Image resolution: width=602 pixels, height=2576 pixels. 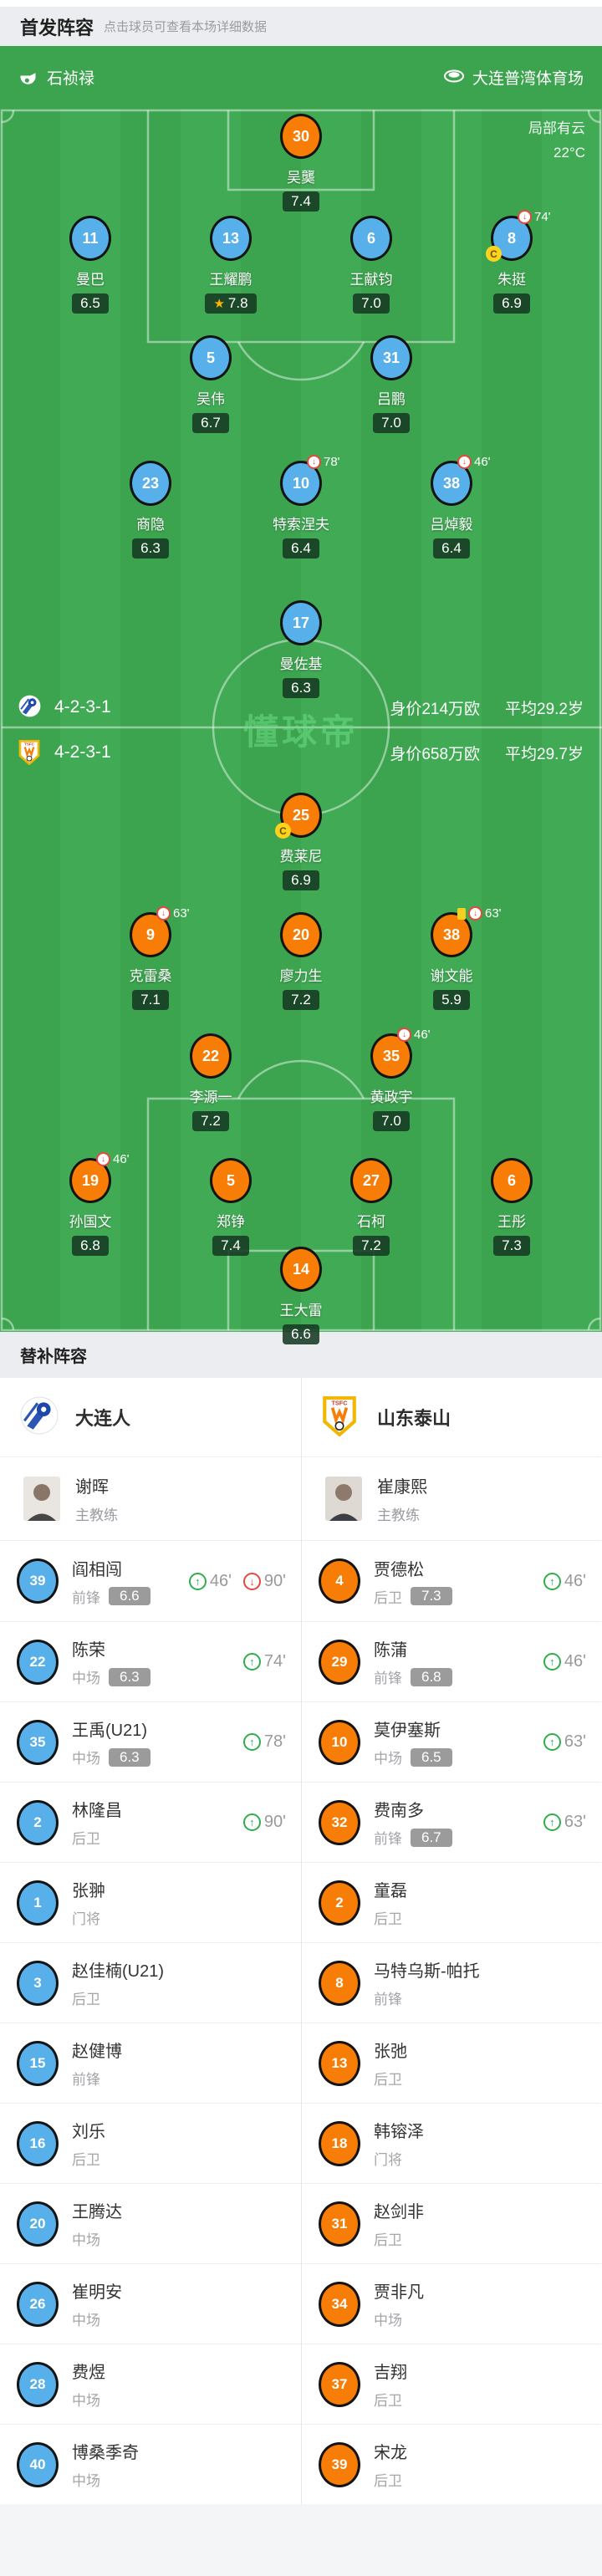 What do you see at coordinates (231, 1207) in the screenshot?
I see `pitch-player: 5 郑铮 7.4` at bounding box center [231, 1207].